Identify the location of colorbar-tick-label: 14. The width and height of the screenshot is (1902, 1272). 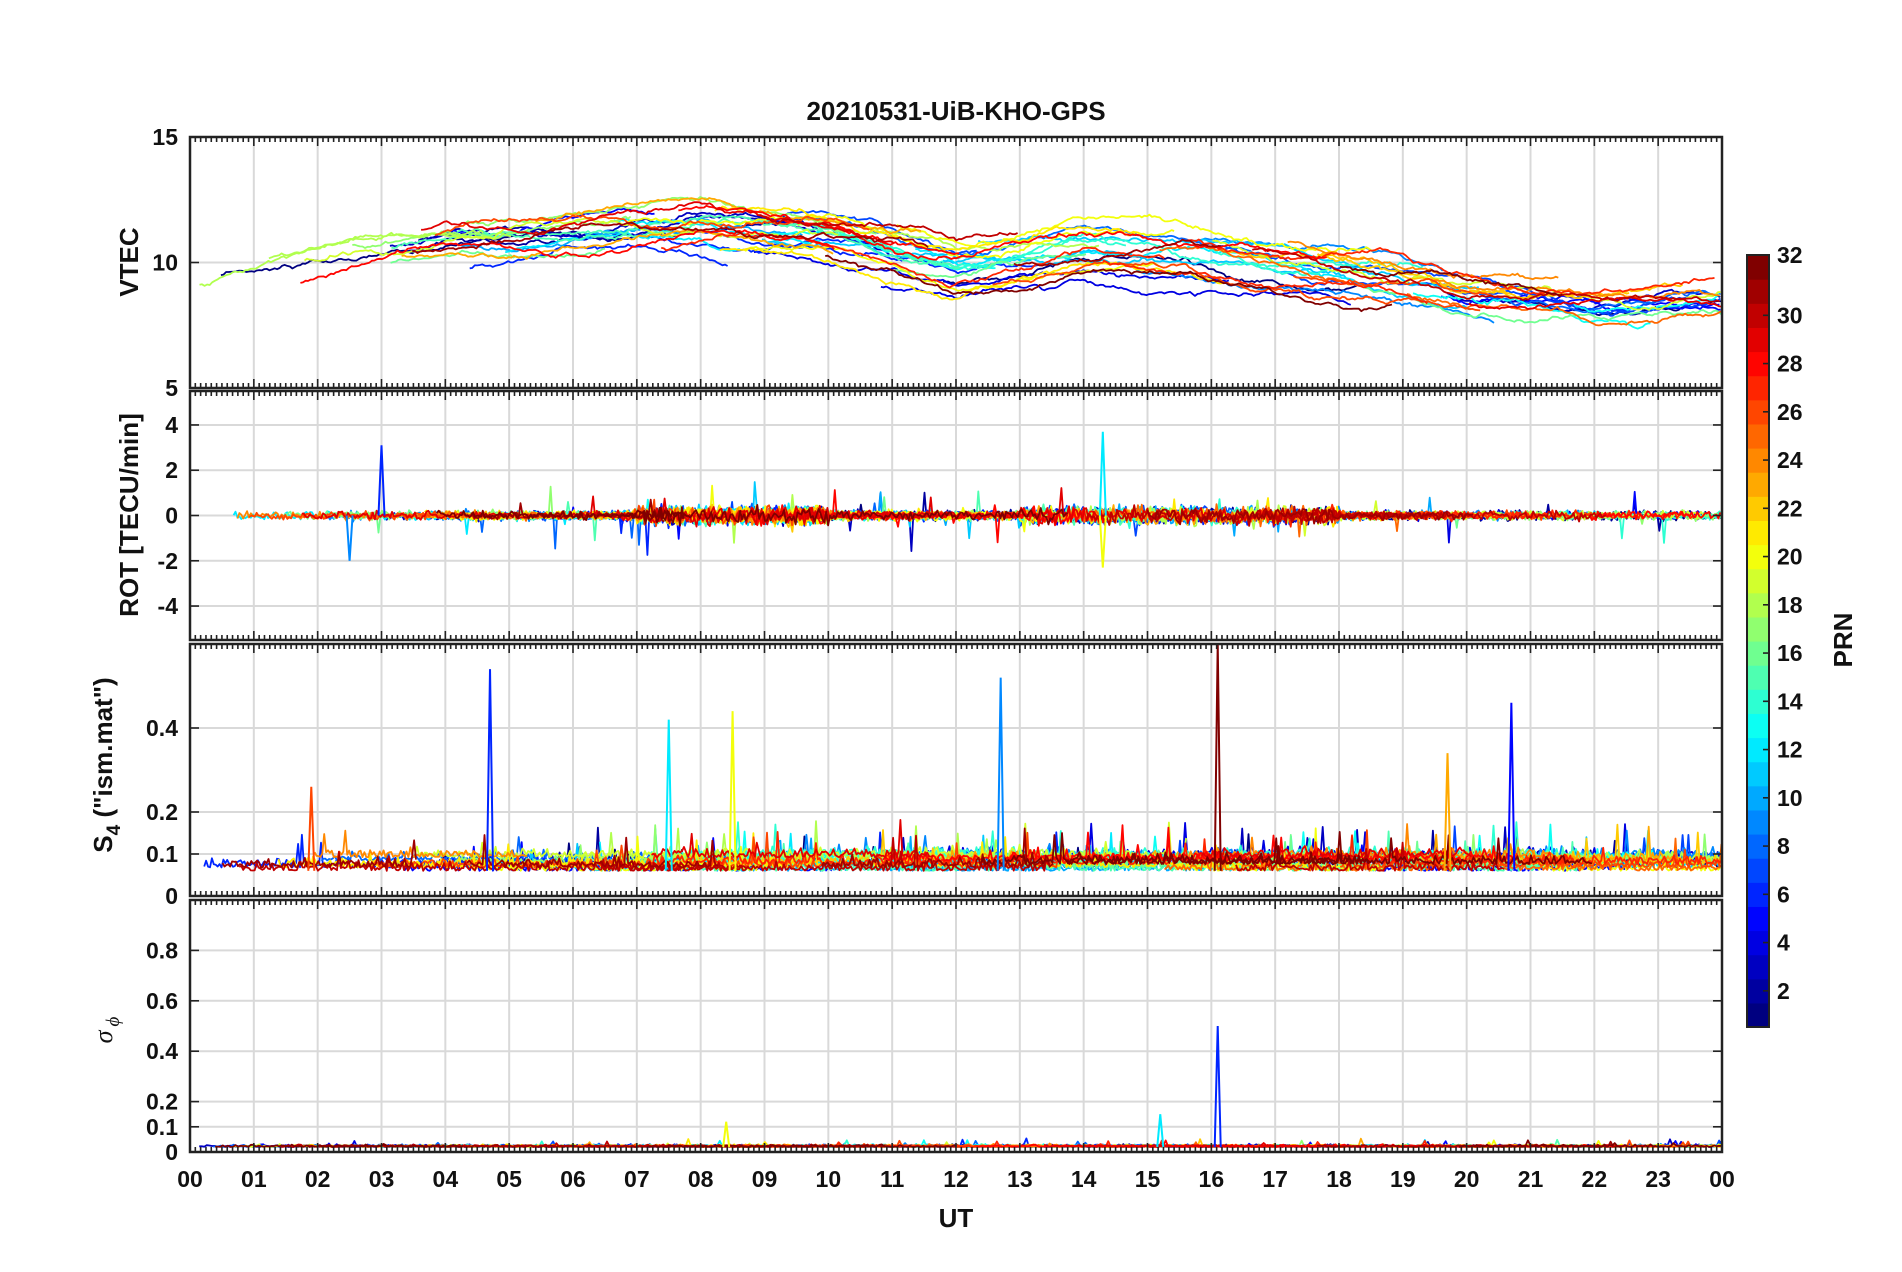
(1790, 701).